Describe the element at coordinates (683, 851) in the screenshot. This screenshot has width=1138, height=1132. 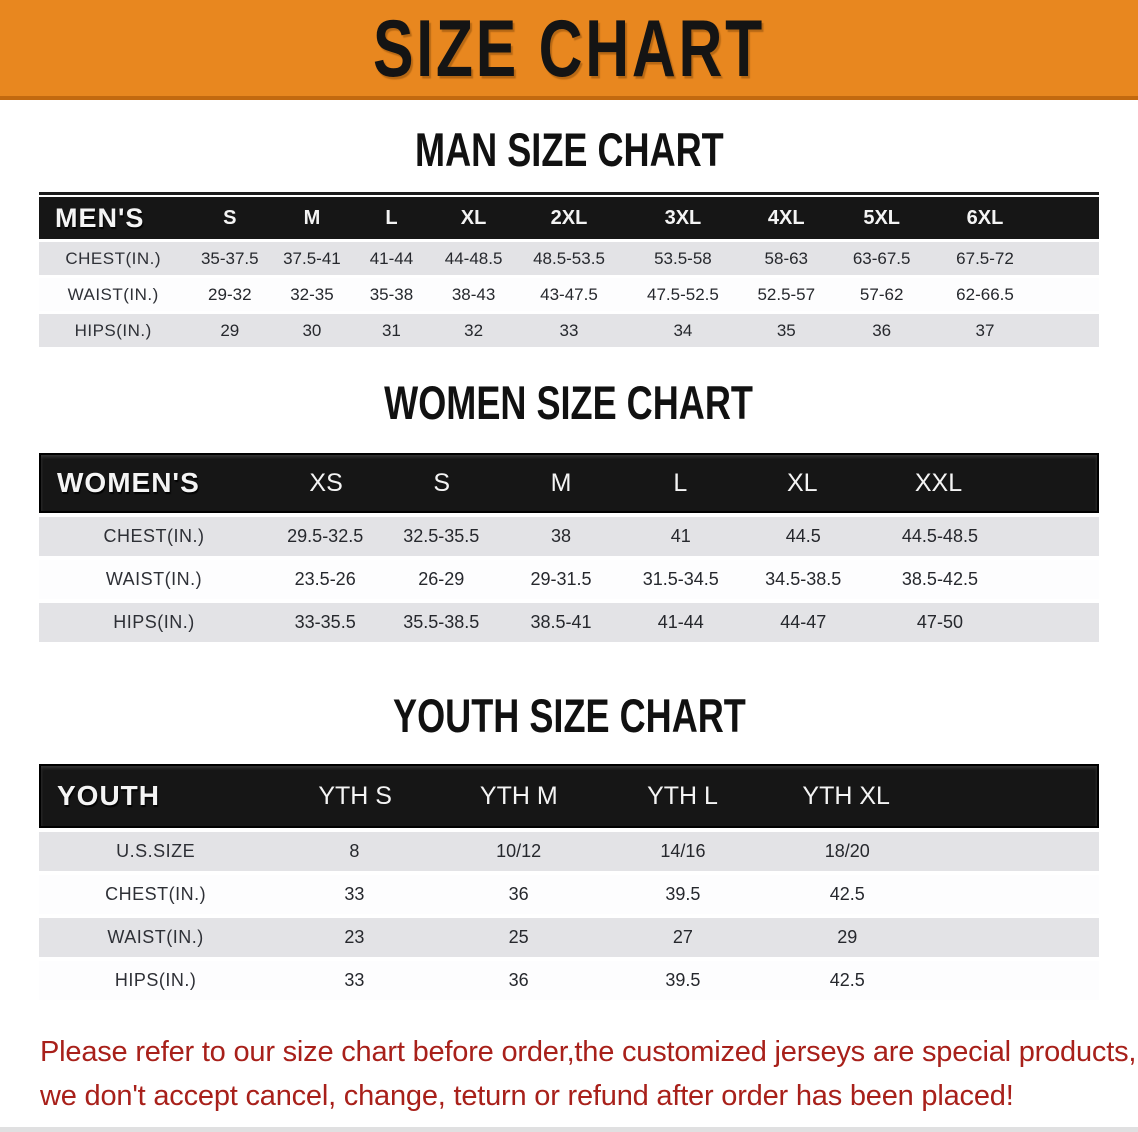
I see `value-cell: 14/16` at that location.